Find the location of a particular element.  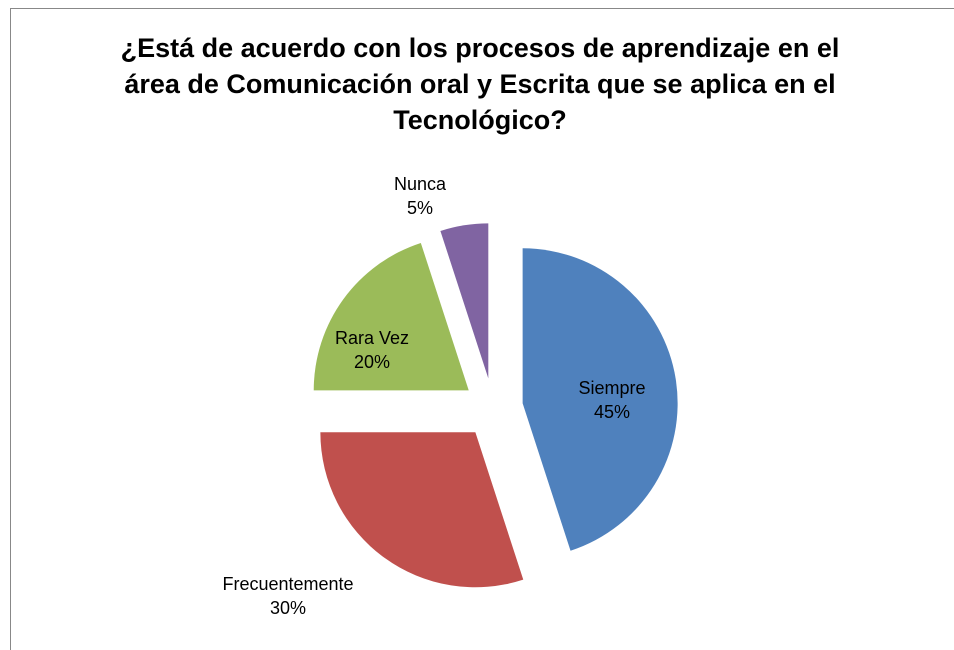

slice-name: Rara Vez is located at coordinates (372, 338).